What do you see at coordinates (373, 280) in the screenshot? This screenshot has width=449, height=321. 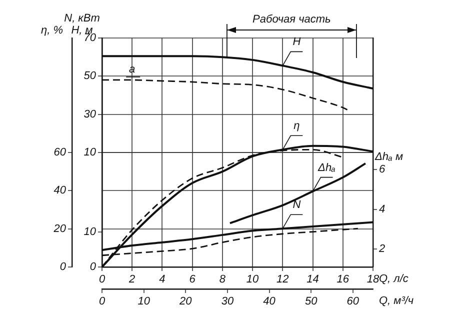 I see `x-tick-label: 18` at bounding box center [373, 280].